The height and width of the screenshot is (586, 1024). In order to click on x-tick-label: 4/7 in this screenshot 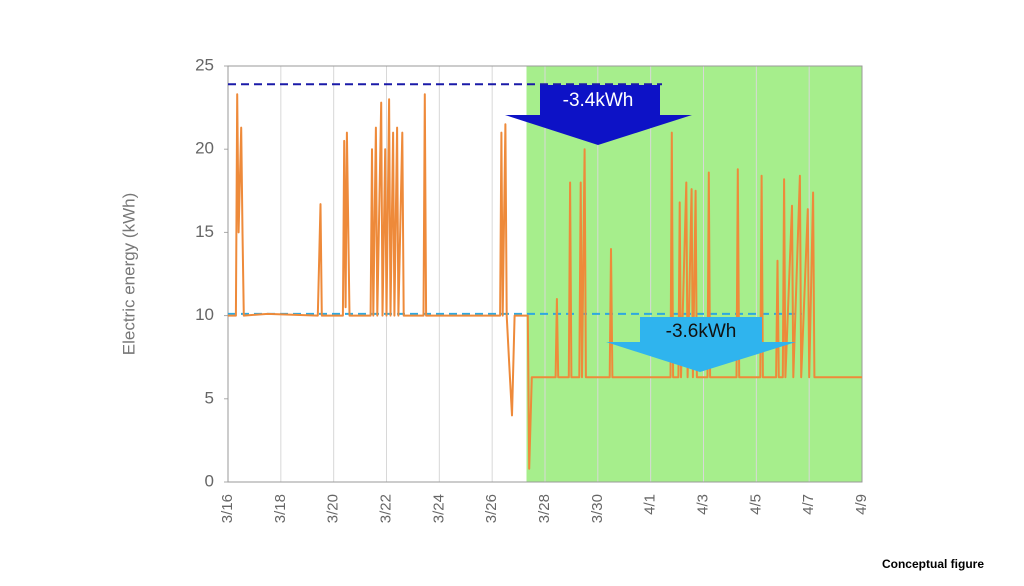, I will do `click(808, 504)`.